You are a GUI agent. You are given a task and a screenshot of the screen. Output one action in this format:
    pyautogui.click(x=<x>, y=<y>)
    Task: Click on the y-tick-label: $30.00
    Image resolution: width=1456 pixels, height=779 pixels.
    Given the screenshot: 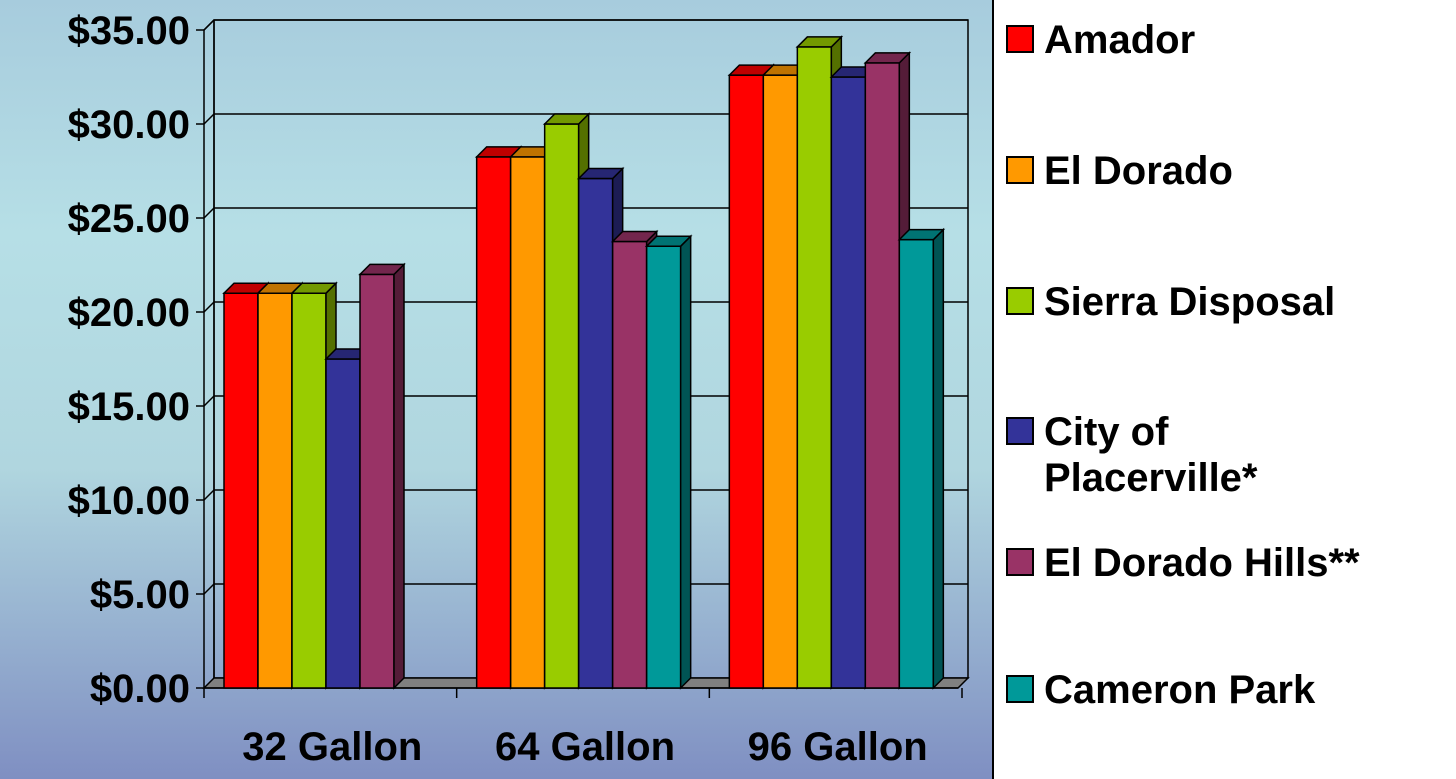 What is the action you would take?
    pyautogui.click(x=129, y=125)
    